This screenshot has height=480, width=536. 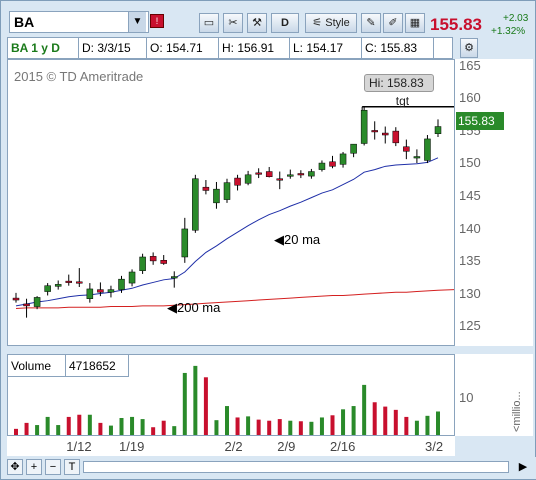 What do you see at coordinates (199, 307) in the screenshot?
I see `sma200-label-text: 200 ma` at bounding box center [199, 307].